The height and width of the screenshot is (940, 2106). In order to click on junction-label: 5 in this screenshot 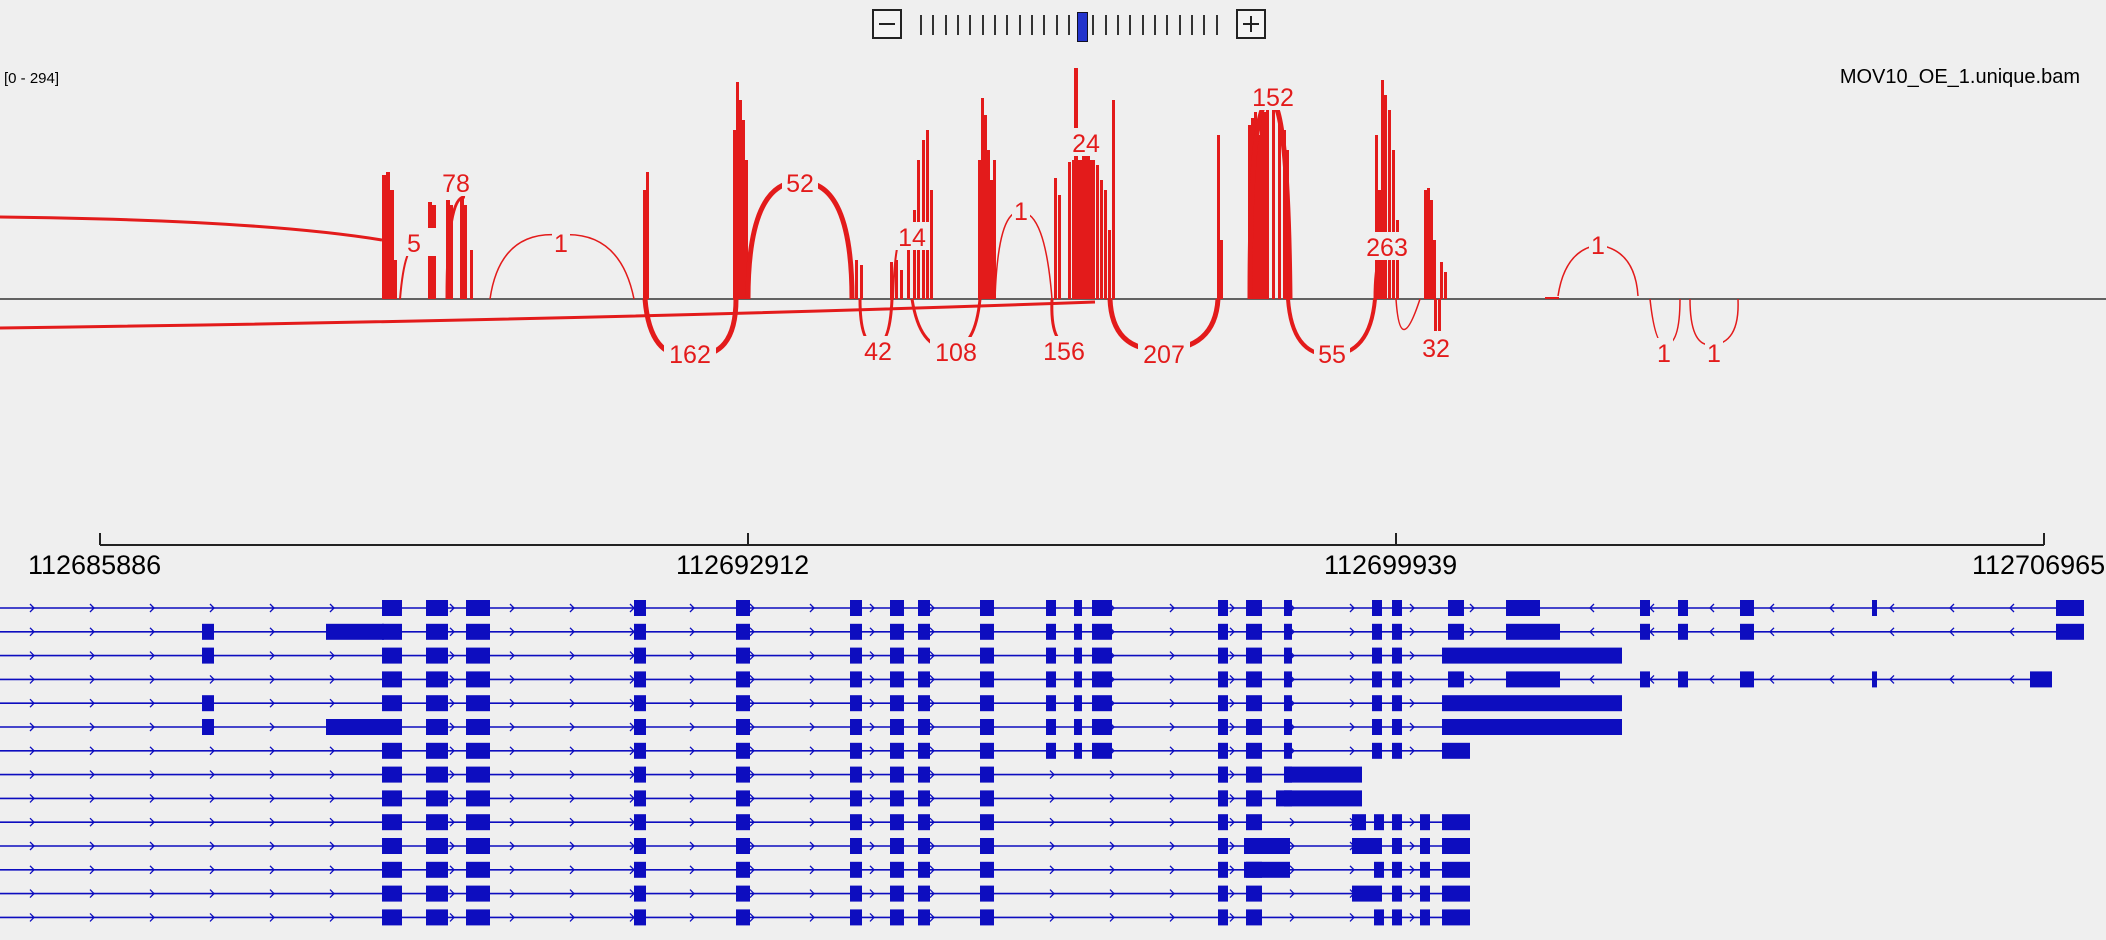, I will do `click(414, 244)`.